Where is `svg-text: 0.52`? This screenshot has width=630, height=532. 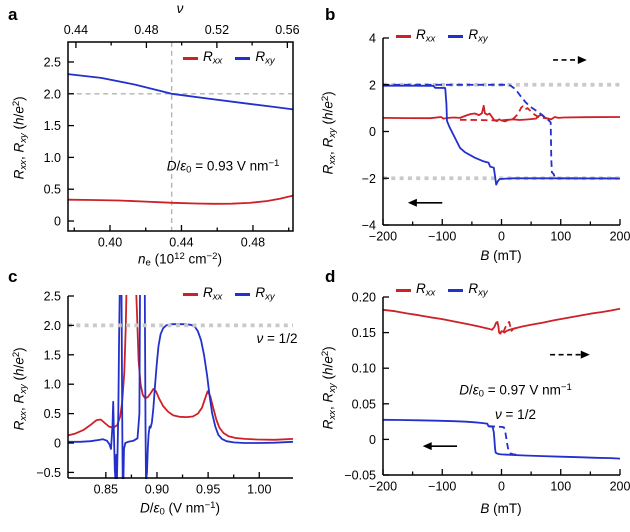 svg-text: 0.52 is located at coordinates (217, 30).